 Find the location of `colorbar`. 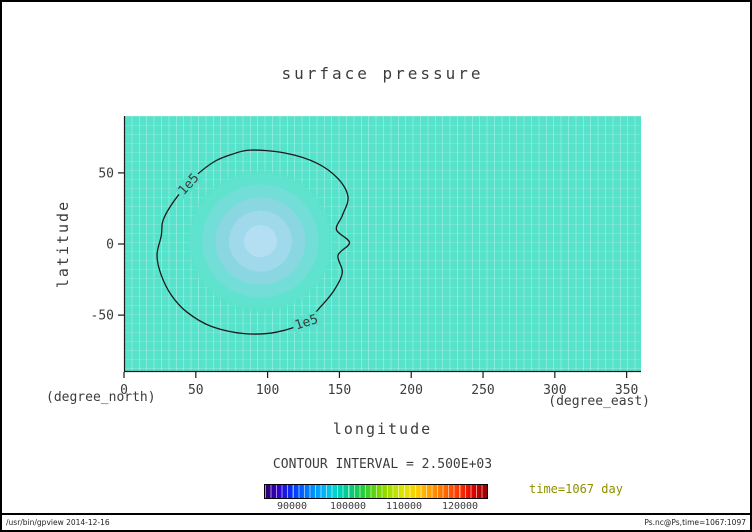

colorbar is located at coordinates (376, 491).